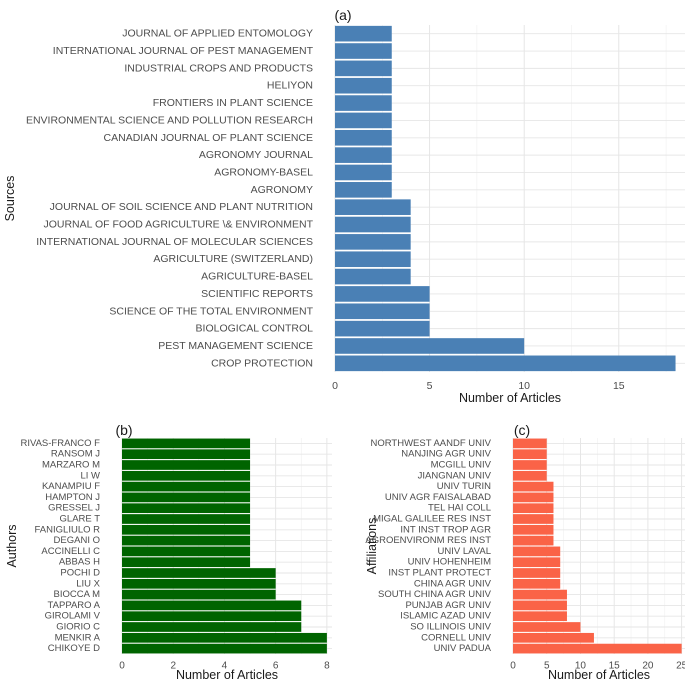  Describe the element at coordinates (513, 666) in the screenshot. I see `panel-c-x-tick-label: 0` at that location.